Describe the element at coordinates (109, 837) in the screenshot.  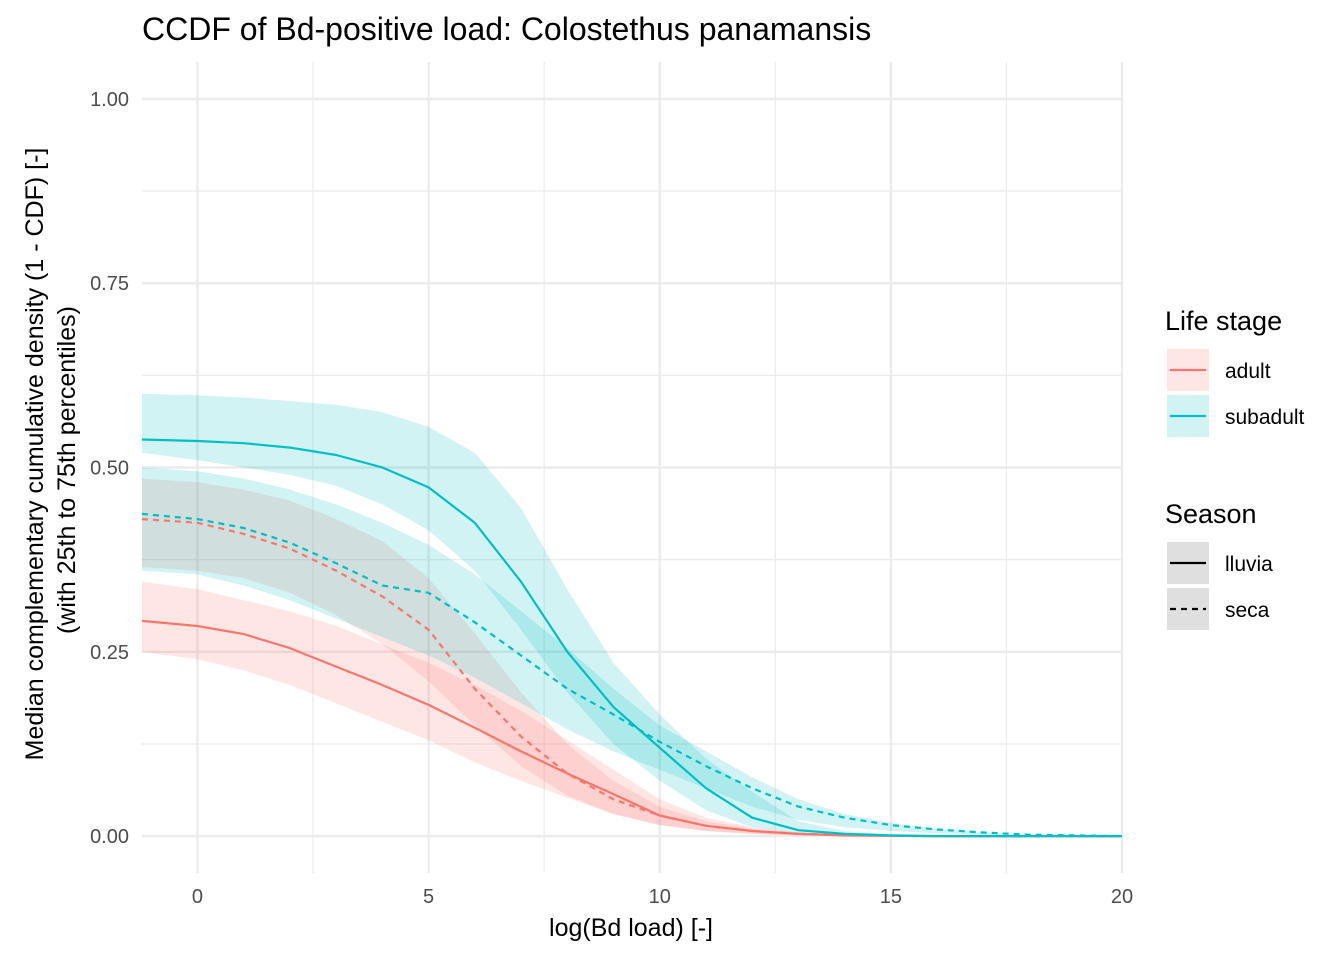
I see `y-tick-label: 0.00` at that location.